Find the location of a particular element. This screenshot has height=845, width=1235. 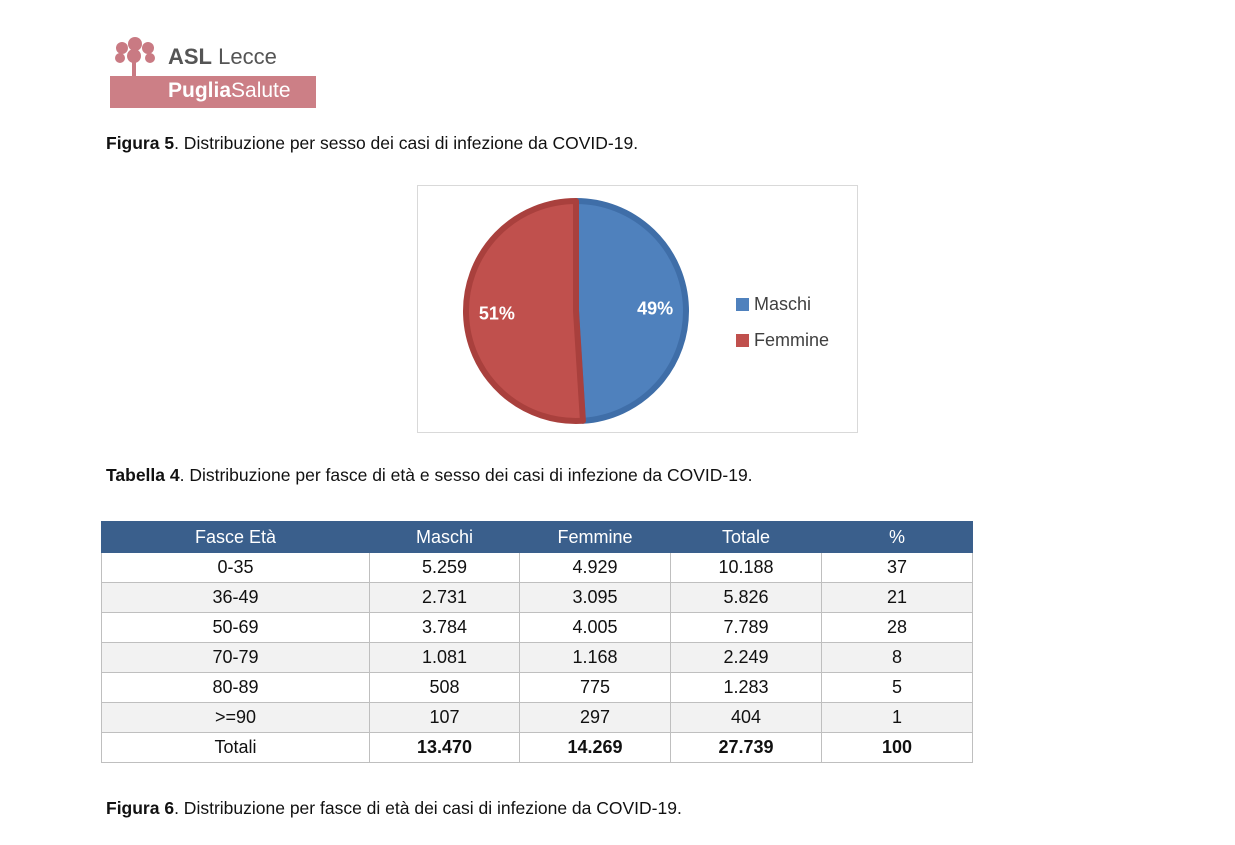

column-header: % is located at coordinates (897, 537).